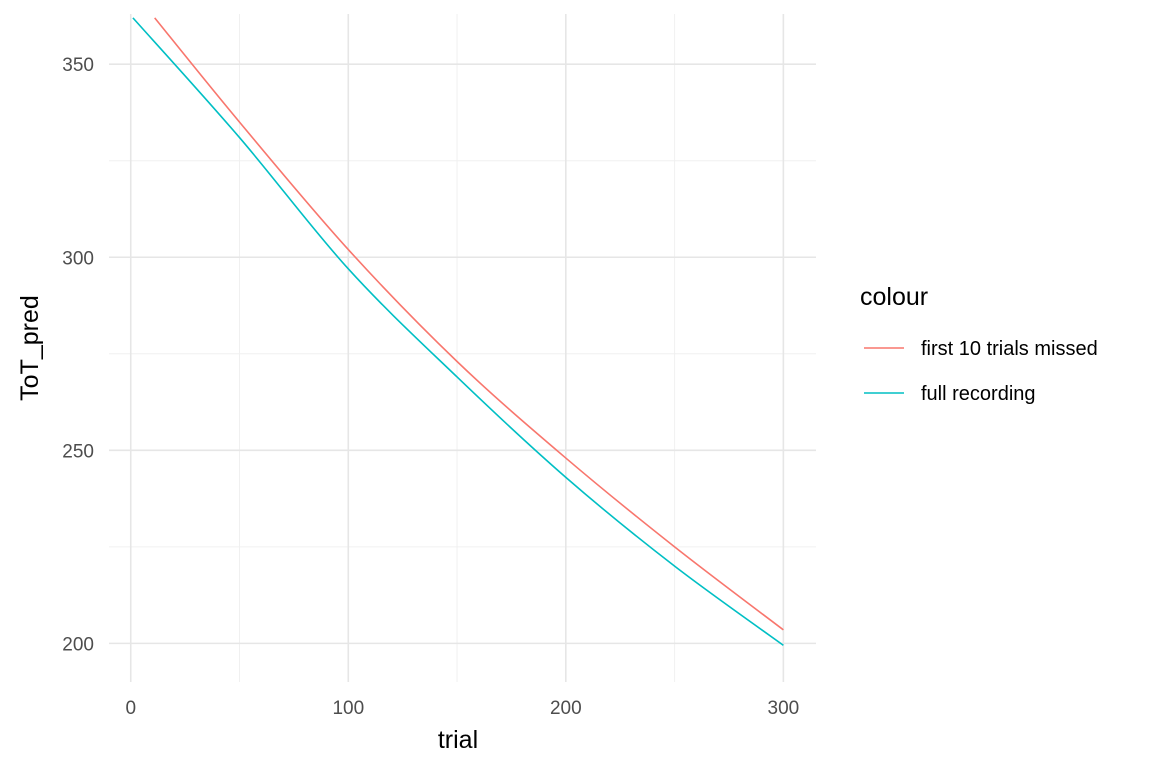  What do you see at coordinates (78, 355) in the screenshot?
I see `y-axis-tick-labels: 200 250 300 350` at bounding box center [78, 355].